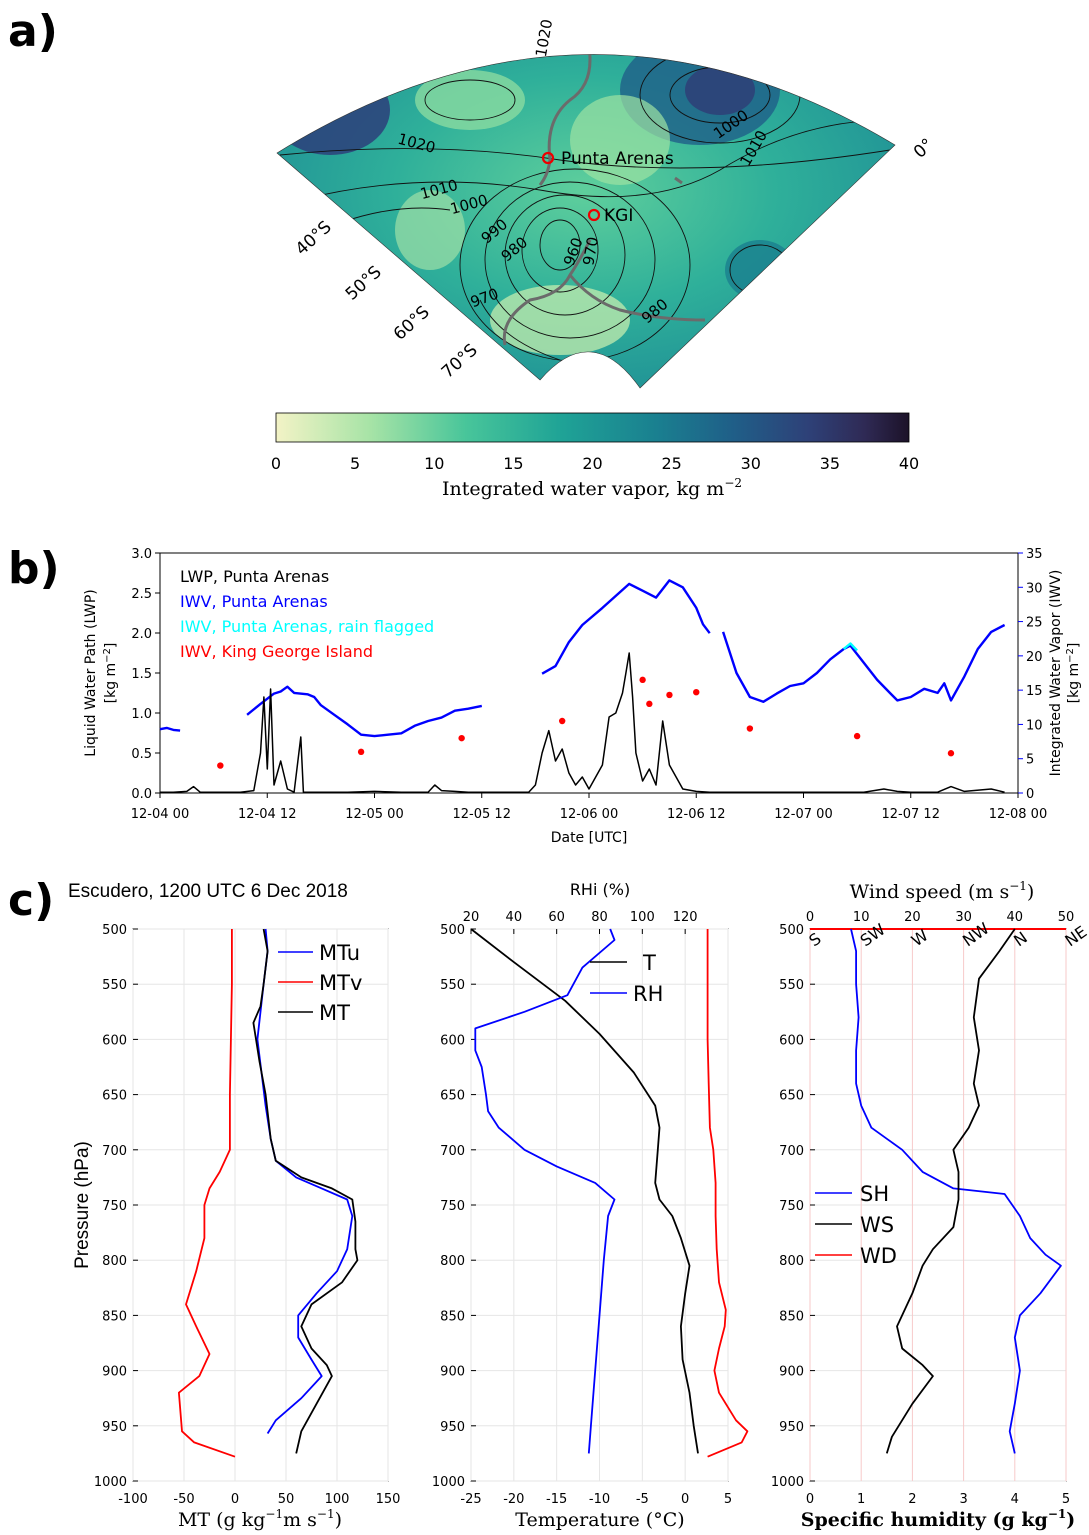  What do you see at coordinates (878, 1256) in the screenshot?
I see `legend-wd: WD` at bounding box center [878, 1256].